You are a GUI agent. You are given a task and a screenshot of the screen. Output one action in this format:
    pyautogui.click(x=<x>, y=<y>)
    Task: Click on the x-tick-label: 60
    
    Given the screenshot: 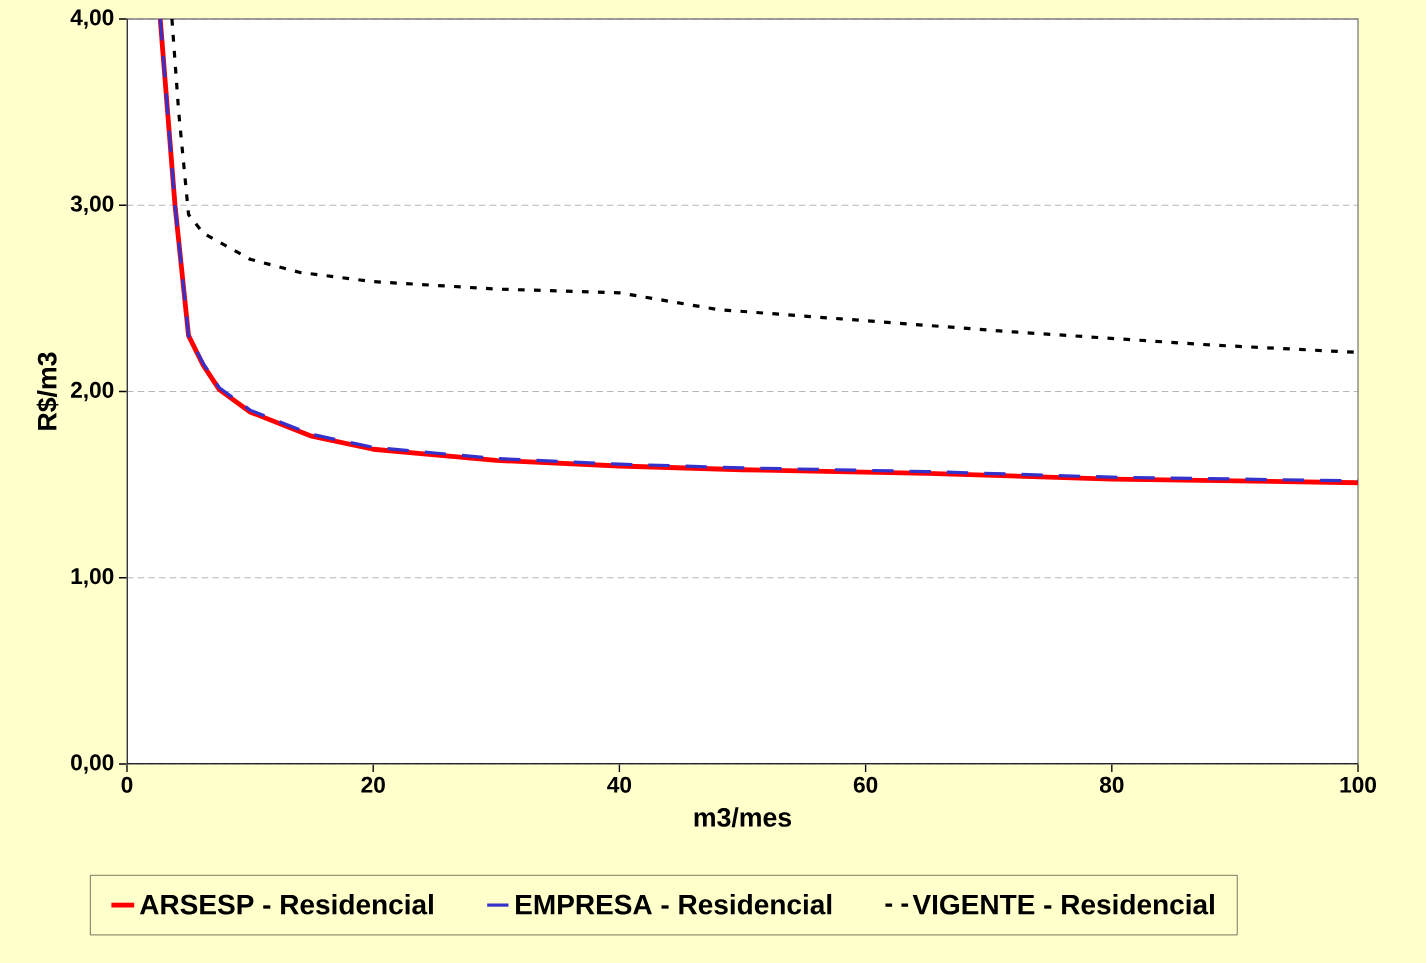 What is the action you would take?
    pyautogui.click(x=865, y=784)
    